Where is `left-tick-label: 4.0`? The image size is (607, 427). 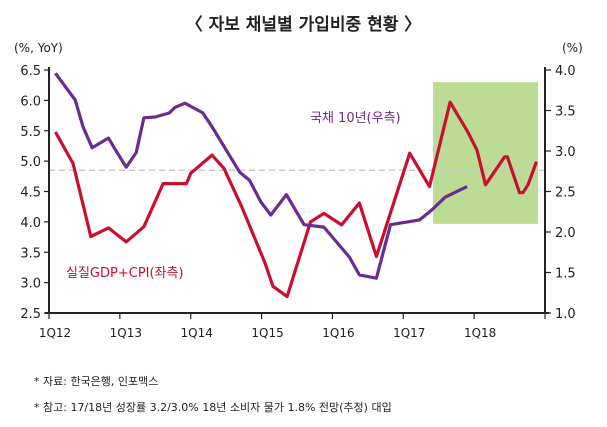 left-tick-label: 4.0 is located at coordinates (30, 223).